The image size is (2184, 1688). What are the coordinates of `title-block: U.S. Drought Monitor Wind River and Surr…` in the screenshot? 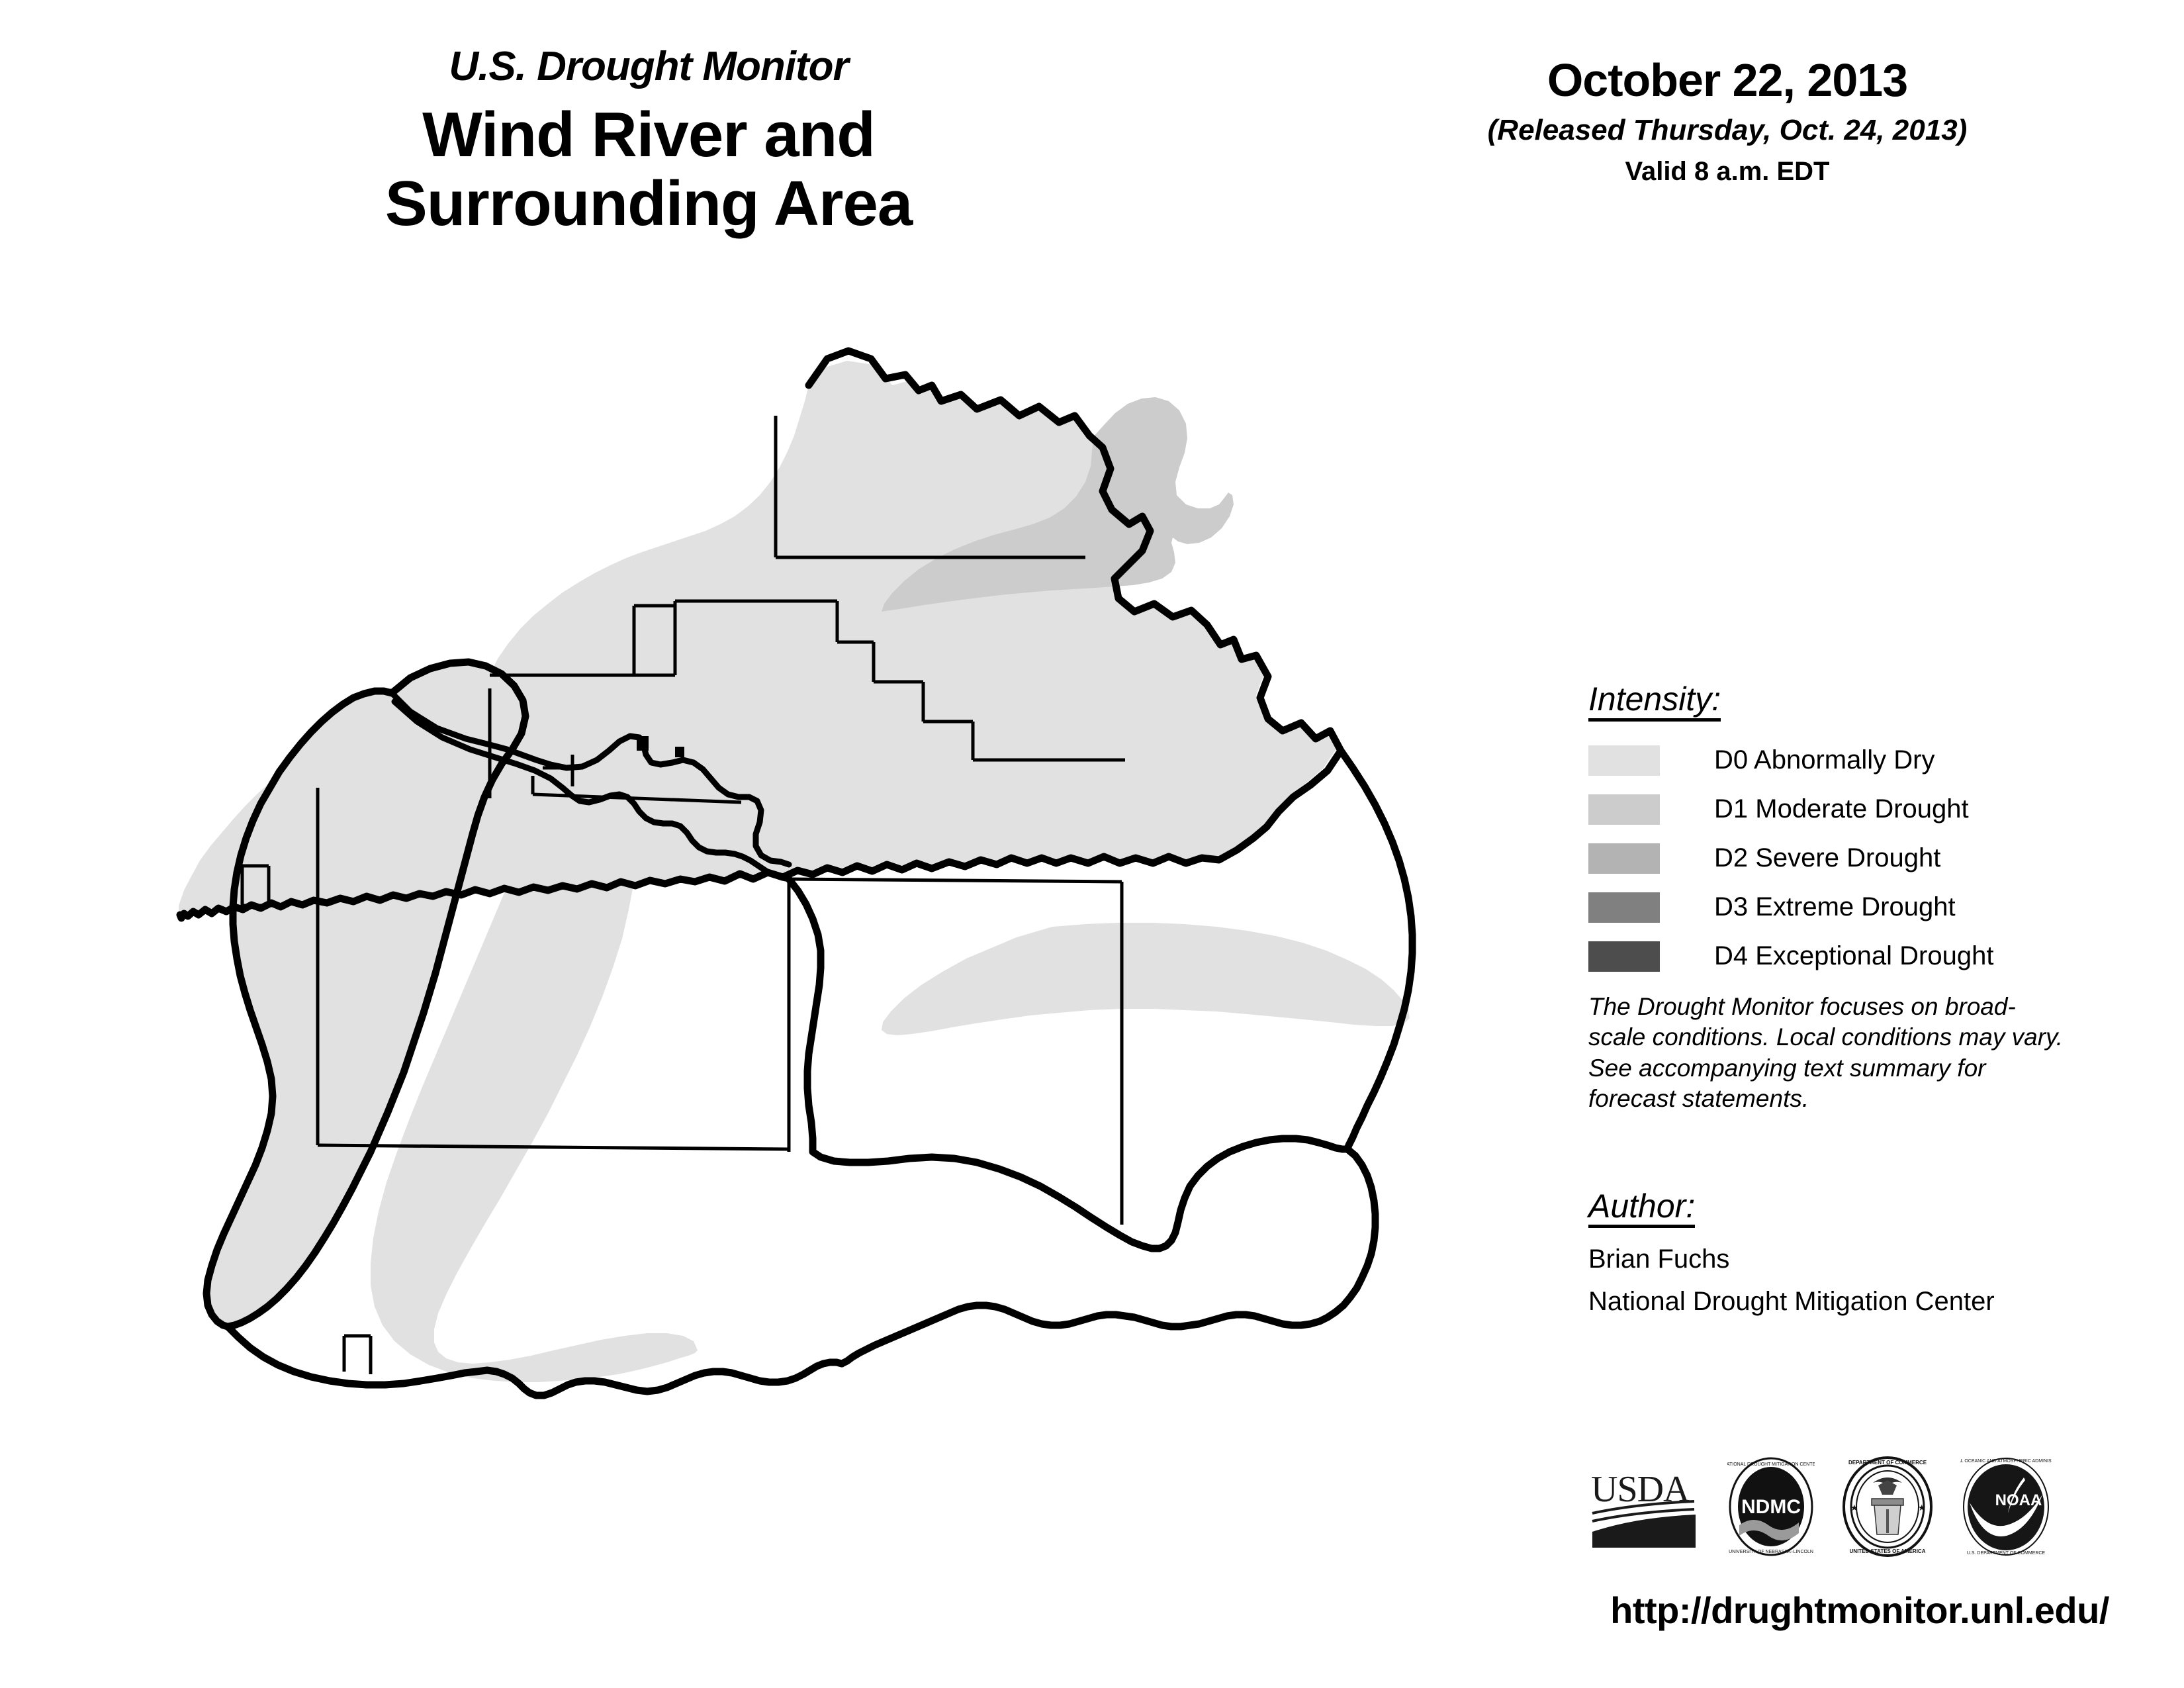 It's located at (649, 142).